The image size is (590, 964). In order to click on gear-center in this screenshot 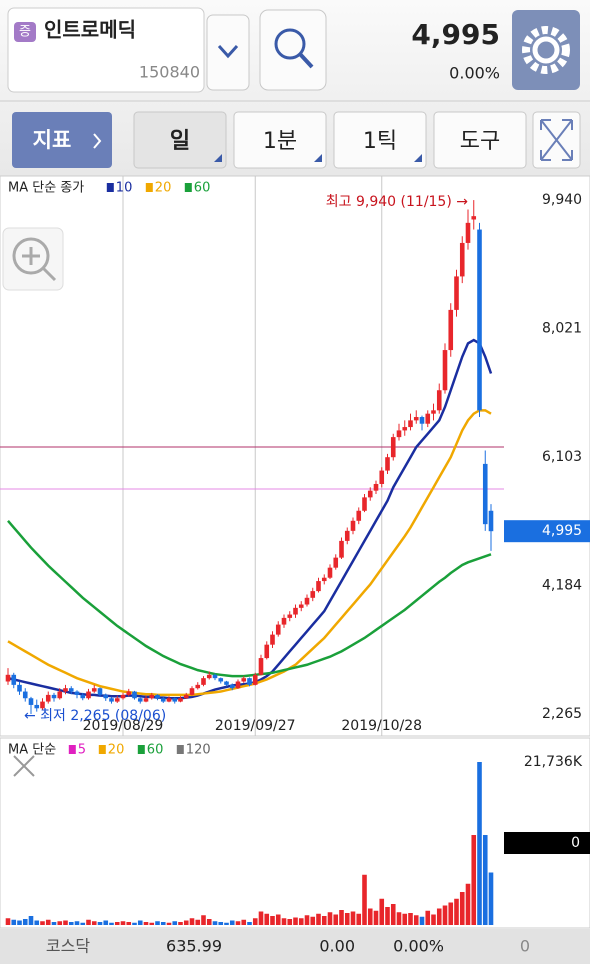, I will do `click(546, 50)`.